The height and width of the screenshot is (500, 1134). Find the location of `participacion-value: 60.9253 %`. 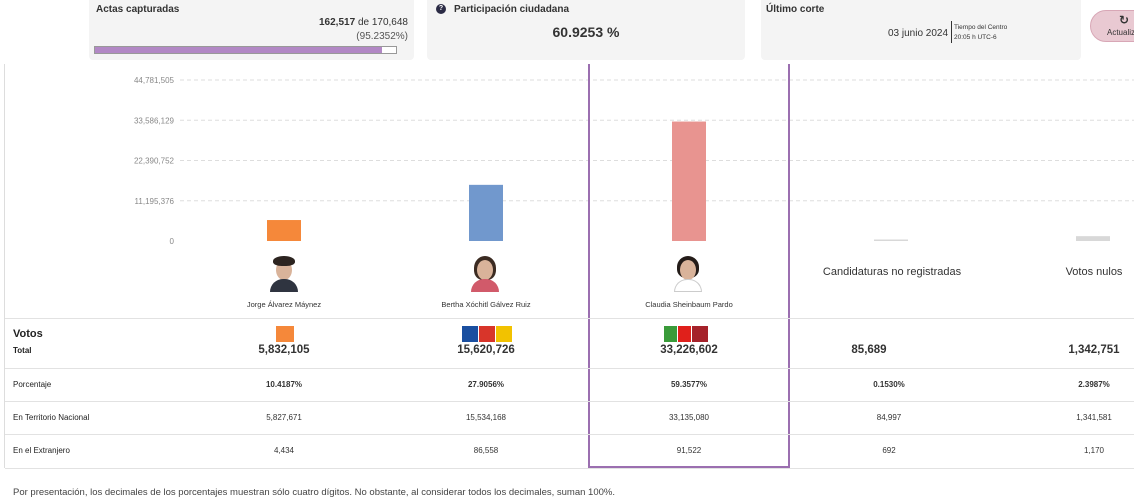

participacion-value: 60.9253 % is located at coordinates (586, 32).